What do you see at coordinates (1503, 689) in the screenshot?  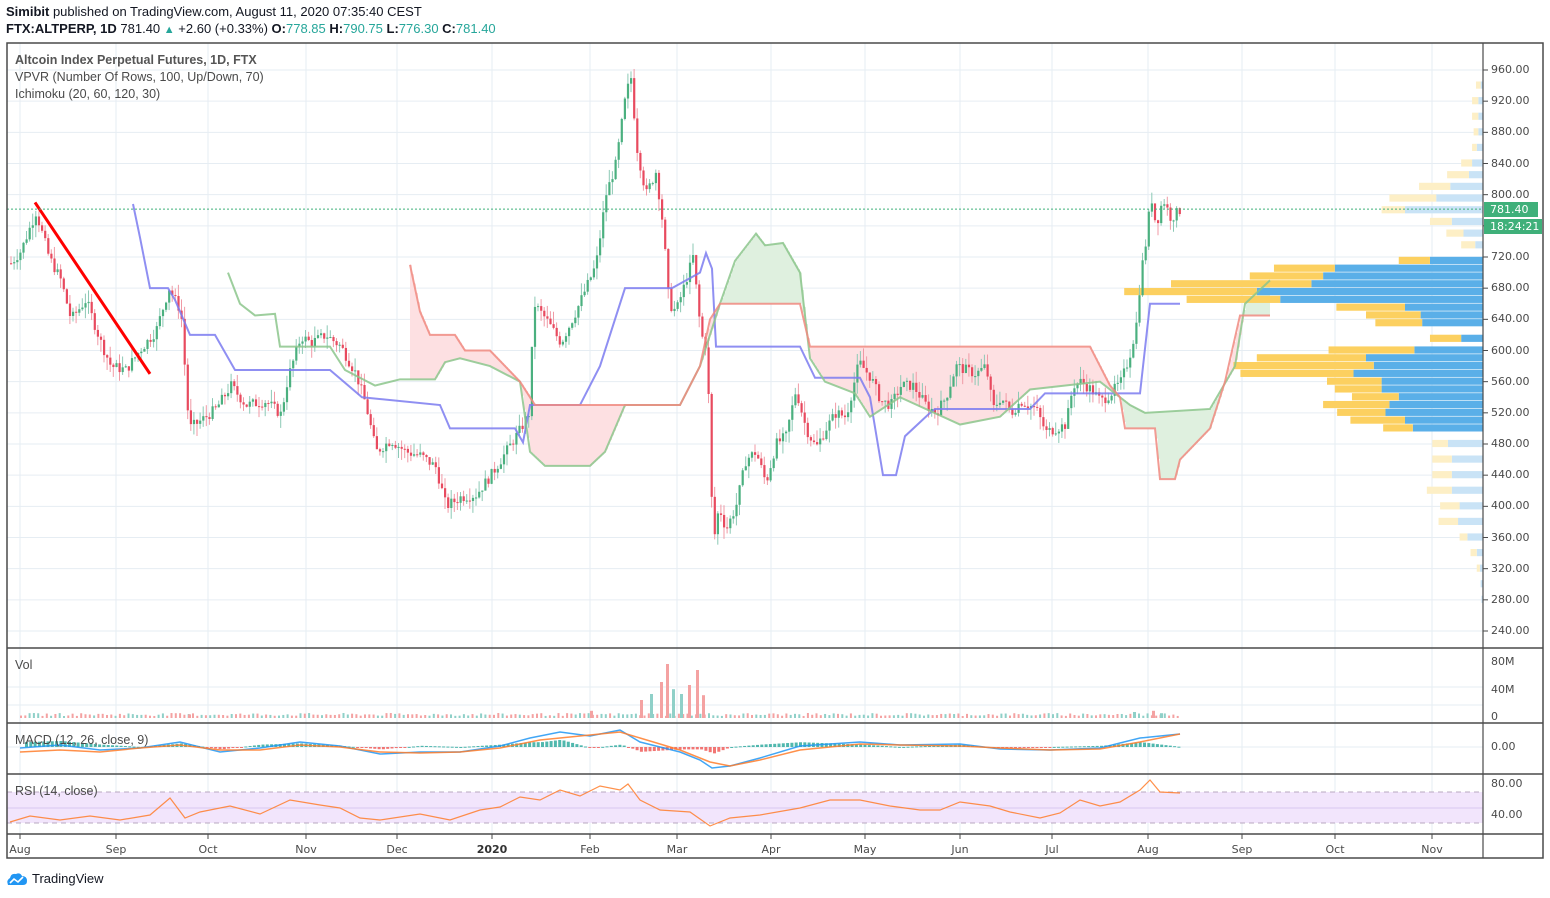 I see `volume-axis-tick: 40M` at bounding box center [1503, 689].